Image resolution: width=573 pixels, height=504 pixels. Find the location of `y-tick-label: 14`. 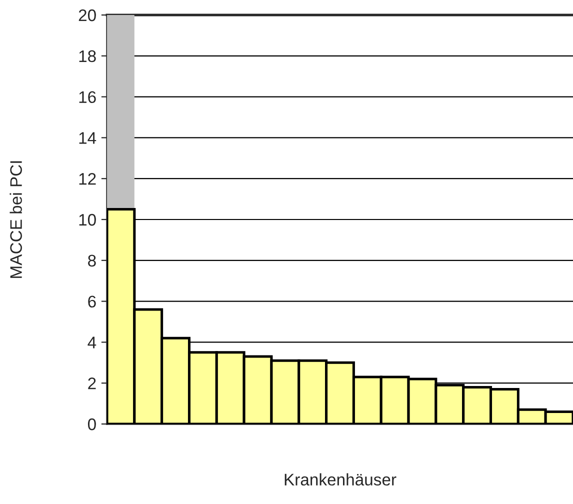

y-tick-label: 14 is located at coordinates (87, 138).